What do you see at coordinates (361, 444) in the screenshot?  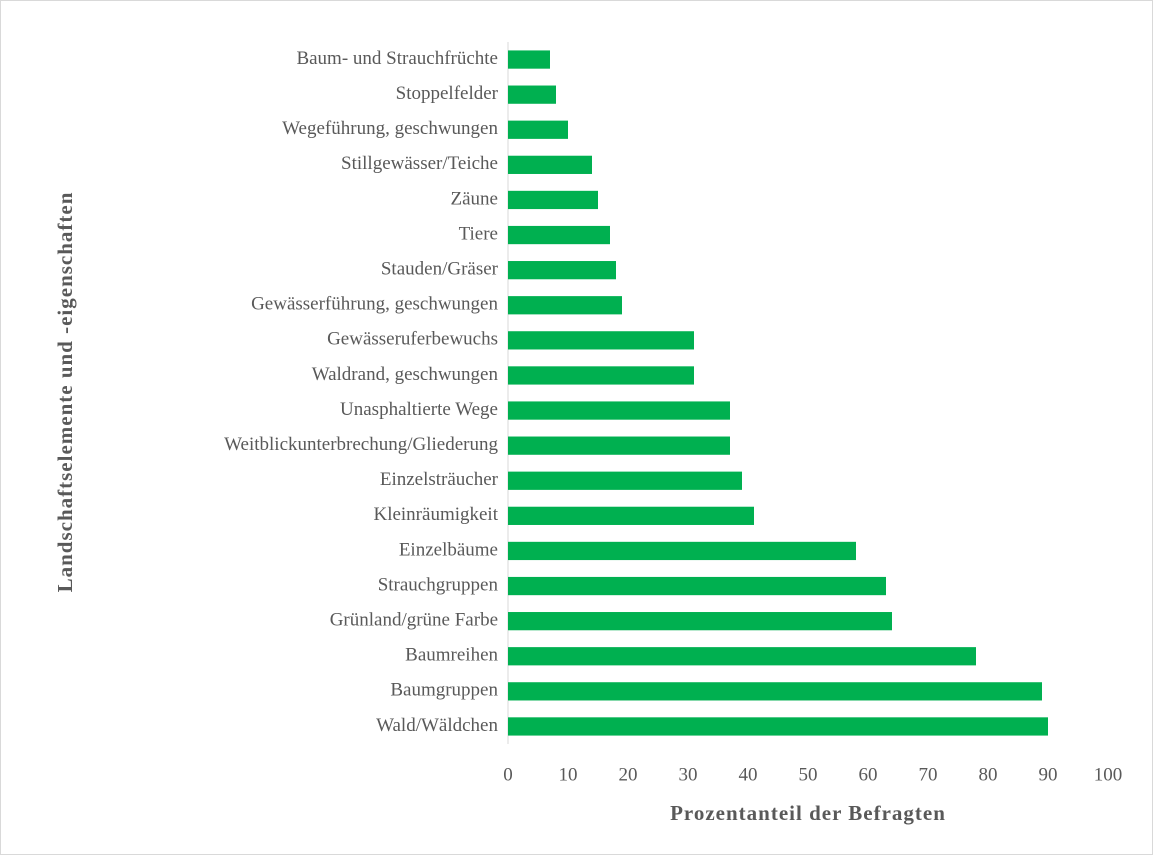 I see `y-tick-label: Weitblickunterbrechung/Gliederung` at bounding box center [361, 444].